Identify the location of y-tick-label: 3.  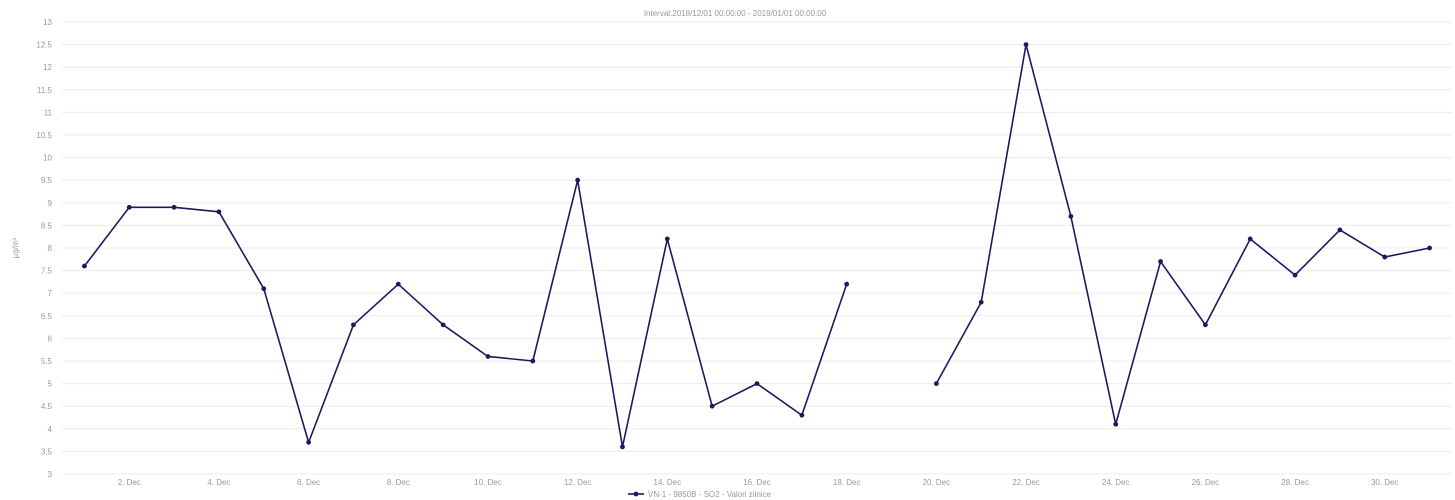
(50, 474).